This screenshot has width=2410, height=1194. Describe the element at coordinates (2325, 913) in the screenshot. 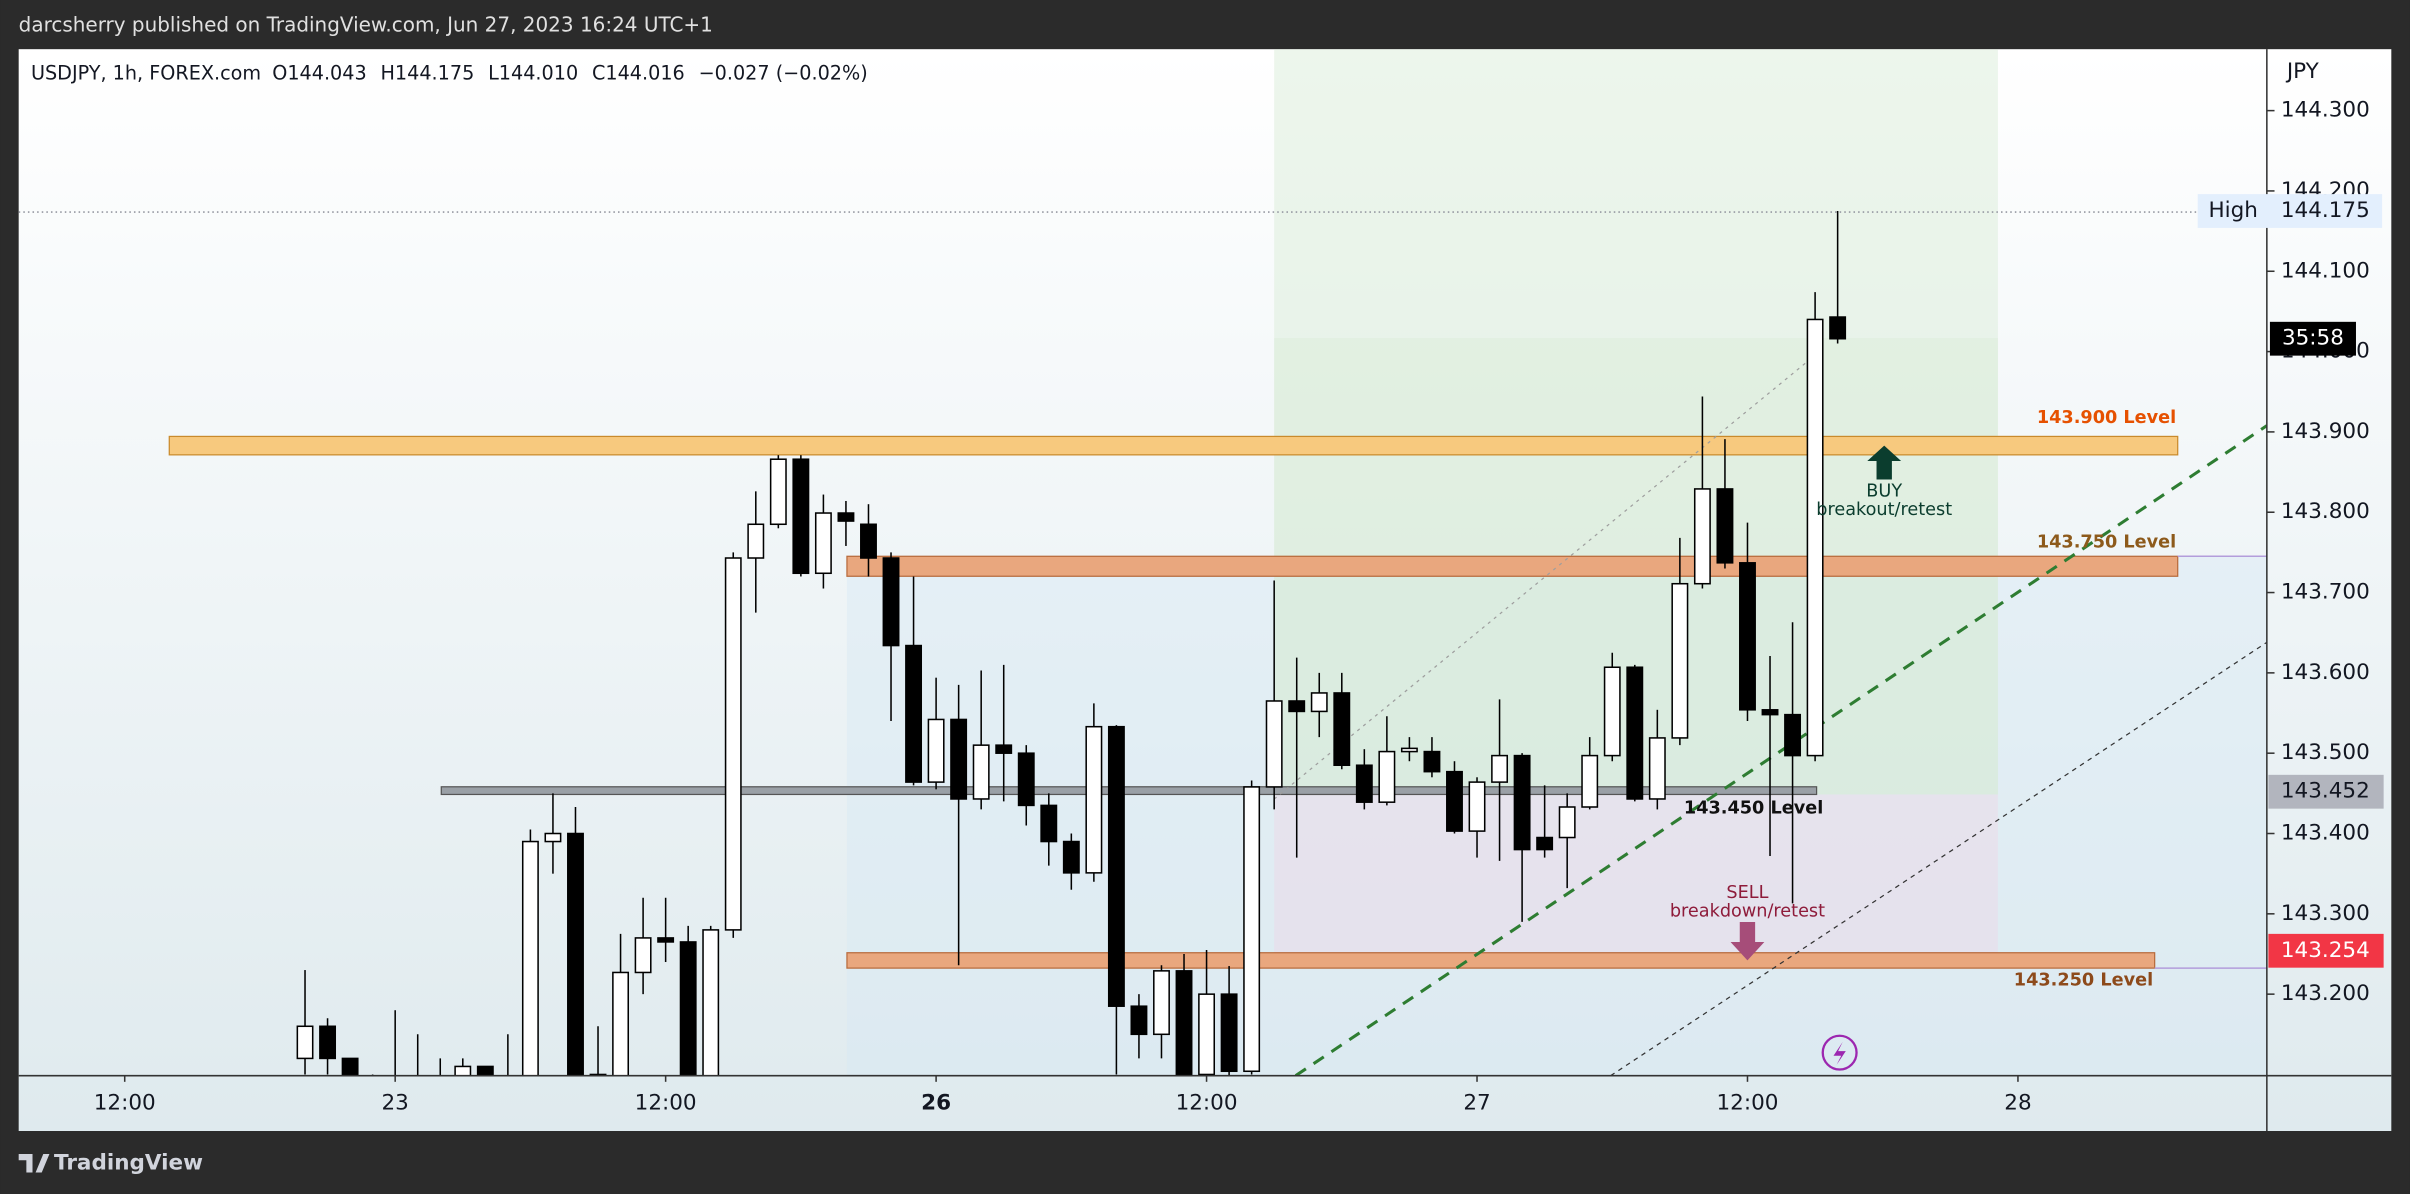

I see `y-tick-label: 143.300` at that location.